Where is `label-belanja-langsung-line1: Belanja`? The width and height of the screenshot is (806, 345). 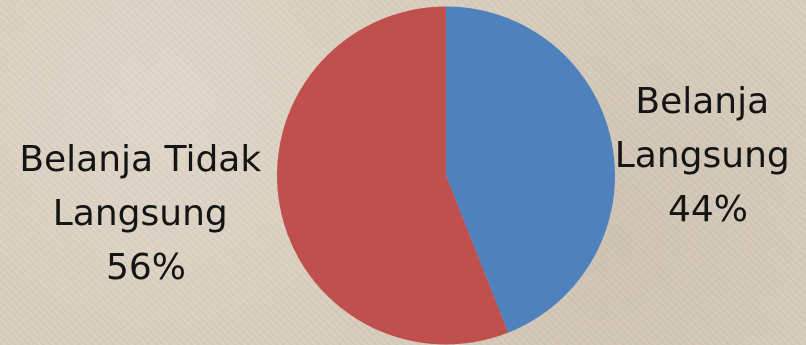 label-belanja-langsung-line1: Belanja is located at coordinates (702, 101).